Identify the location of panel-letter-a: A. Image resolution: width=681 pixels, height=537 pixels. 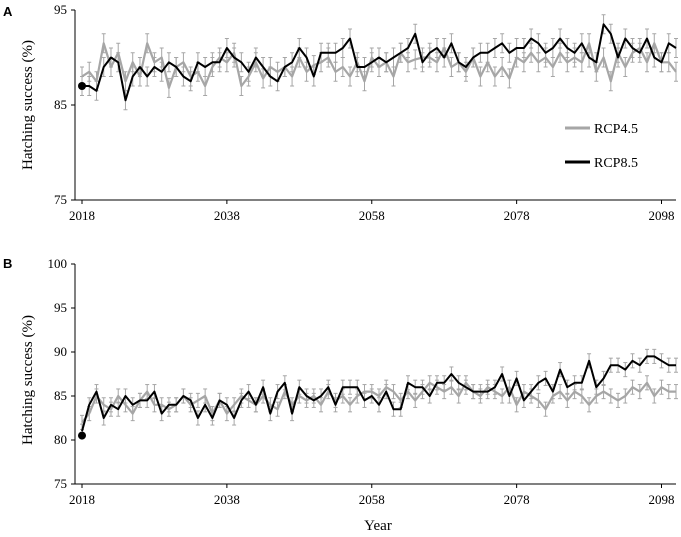
(8, 11).